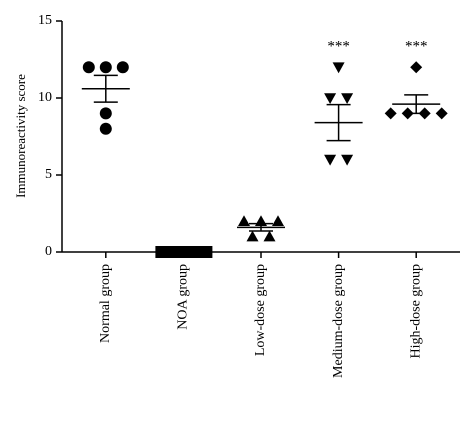  I want to click on y-tick-label: 10, so click(45, 97).